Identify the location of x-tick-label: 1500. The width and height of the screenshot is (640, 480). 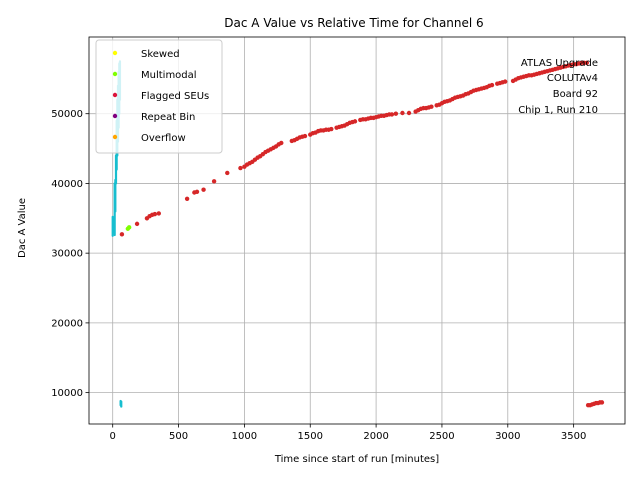
(310, 436).